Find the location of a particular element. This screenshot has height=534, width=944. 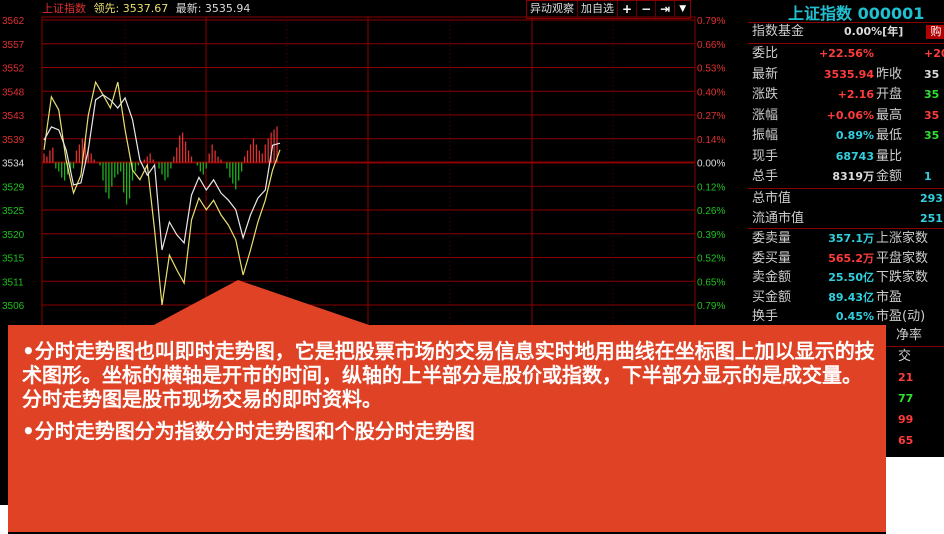

quote-row: 涨跌 +2.16 开盘 35 is located at coordinates (846, 95).